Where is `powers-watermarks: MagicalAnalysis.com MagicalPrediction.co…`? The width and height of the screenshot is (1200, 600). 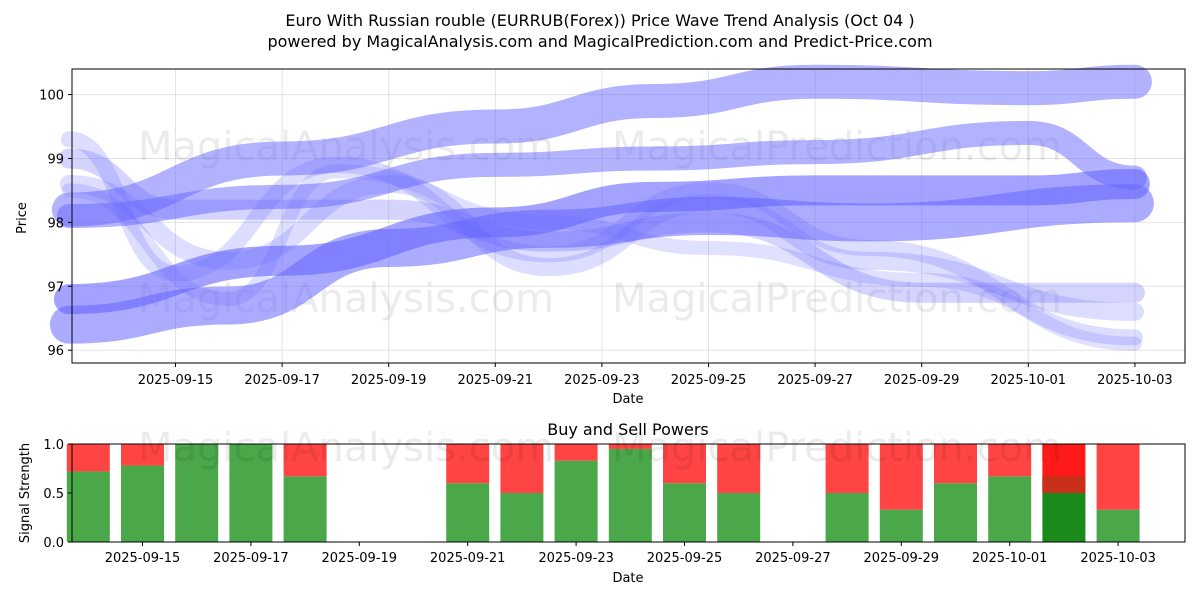 powers-watermarks: MagicalAnalysis.com MagicalPrediction.co… is located at coordinates (600, 448).